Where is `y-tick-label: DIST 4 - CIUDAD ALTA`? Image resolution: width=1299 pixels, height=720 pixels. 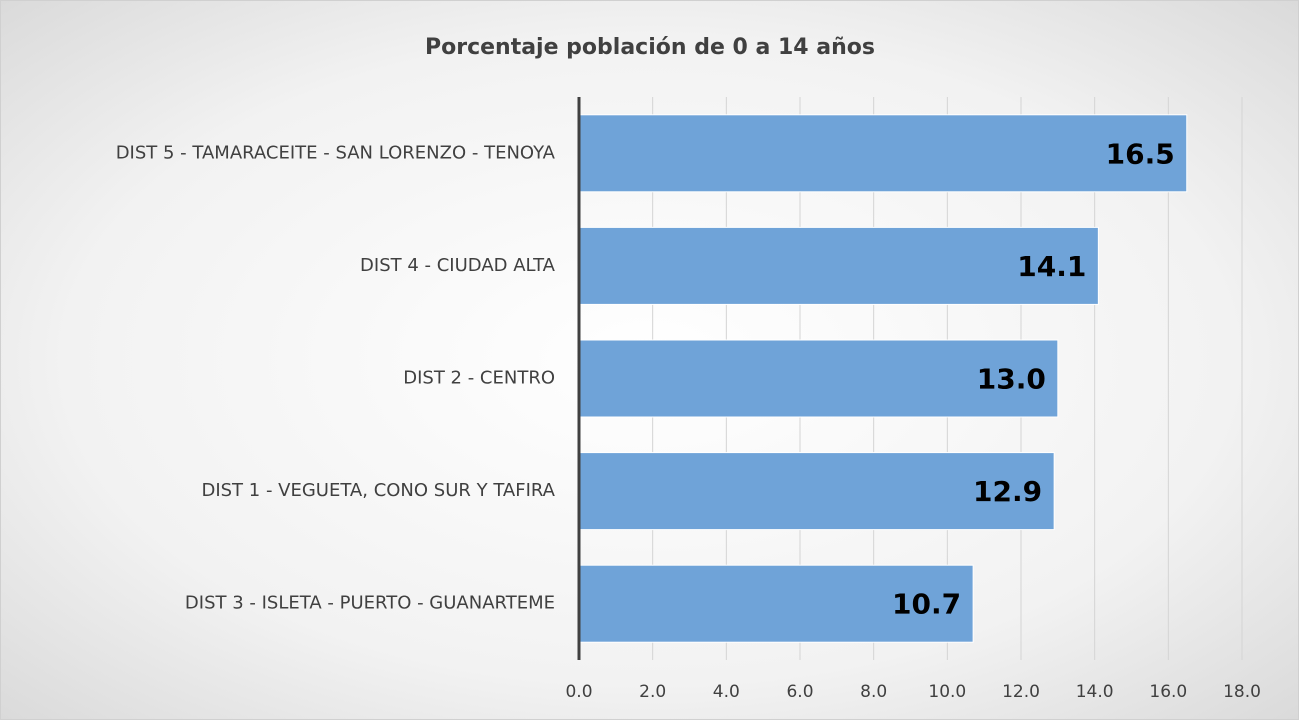 y-tick-label: DIST 4 - CIUDAD ALTA is located at coordinates (458, 265).